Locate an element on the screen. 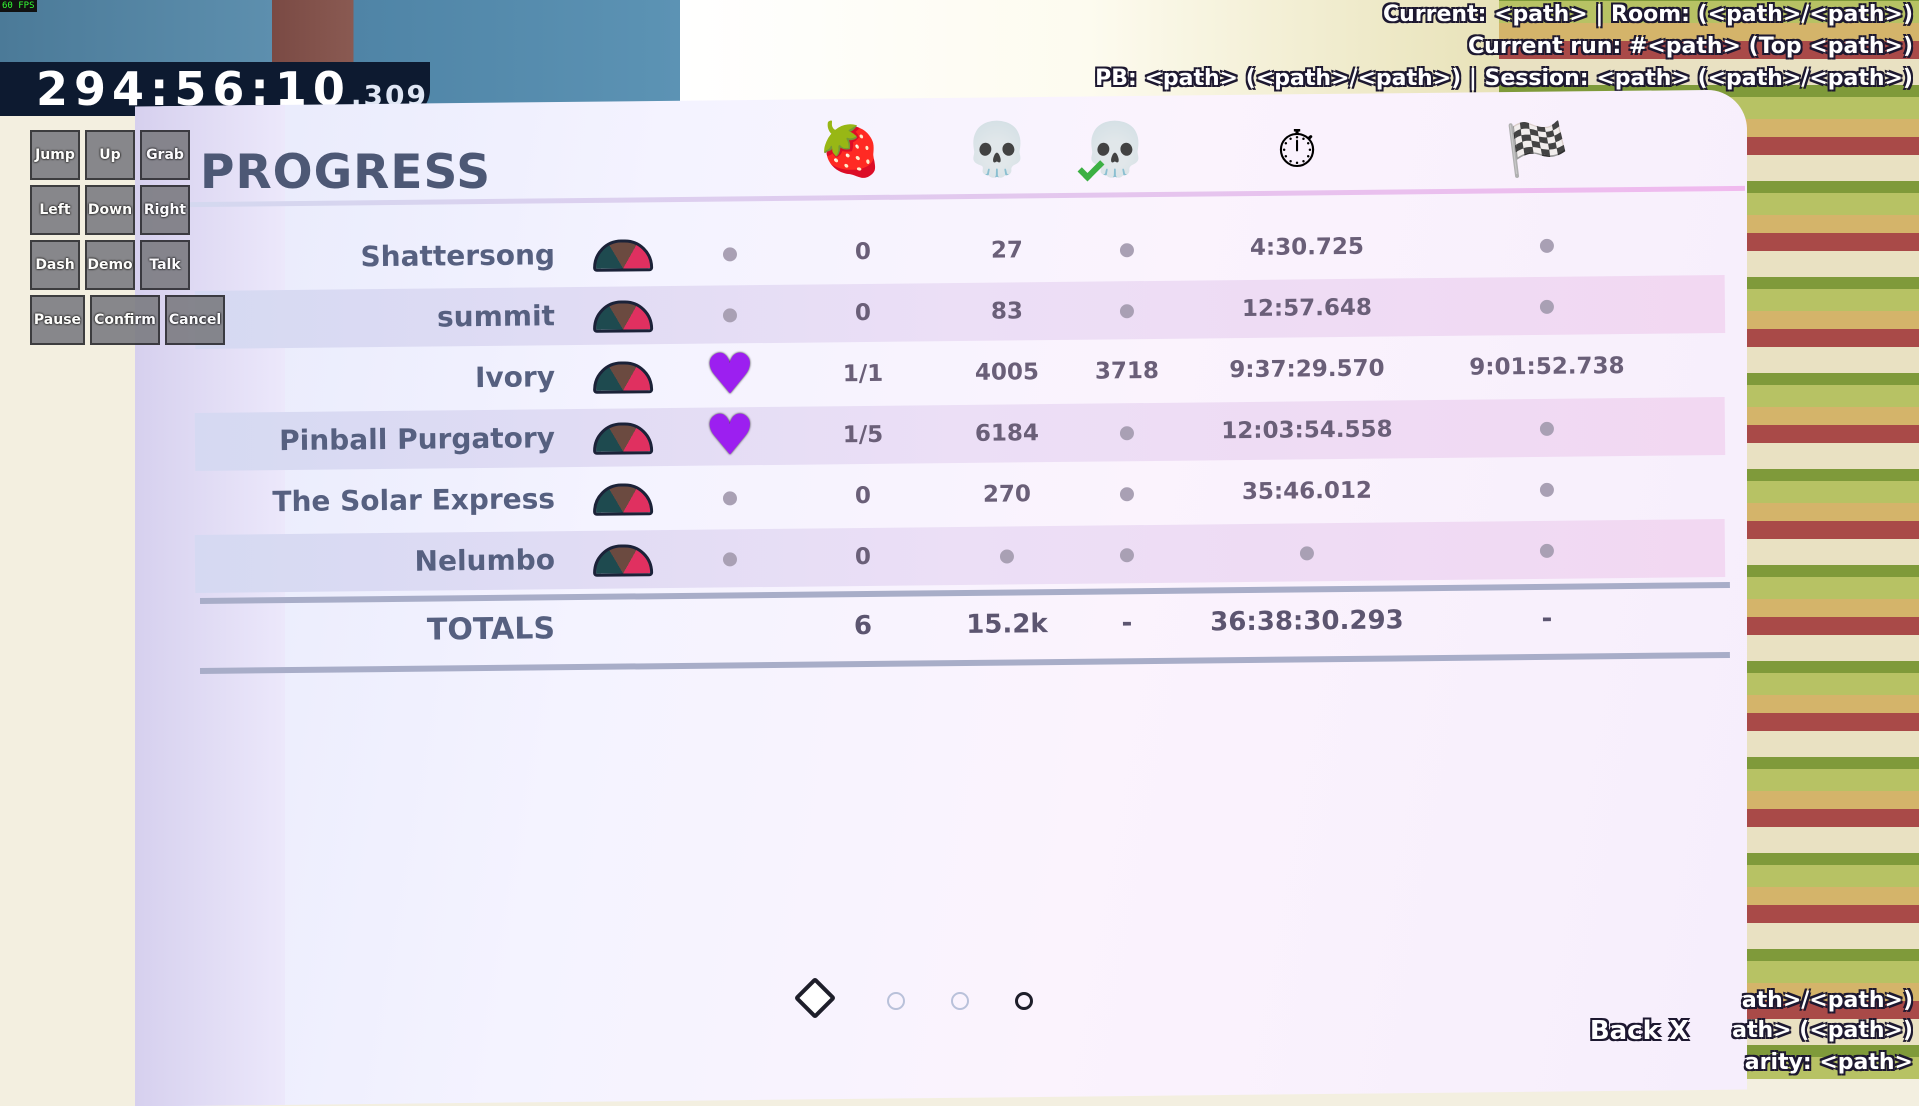  cell-deaths: 270 is located at coordinates (1007, 494).